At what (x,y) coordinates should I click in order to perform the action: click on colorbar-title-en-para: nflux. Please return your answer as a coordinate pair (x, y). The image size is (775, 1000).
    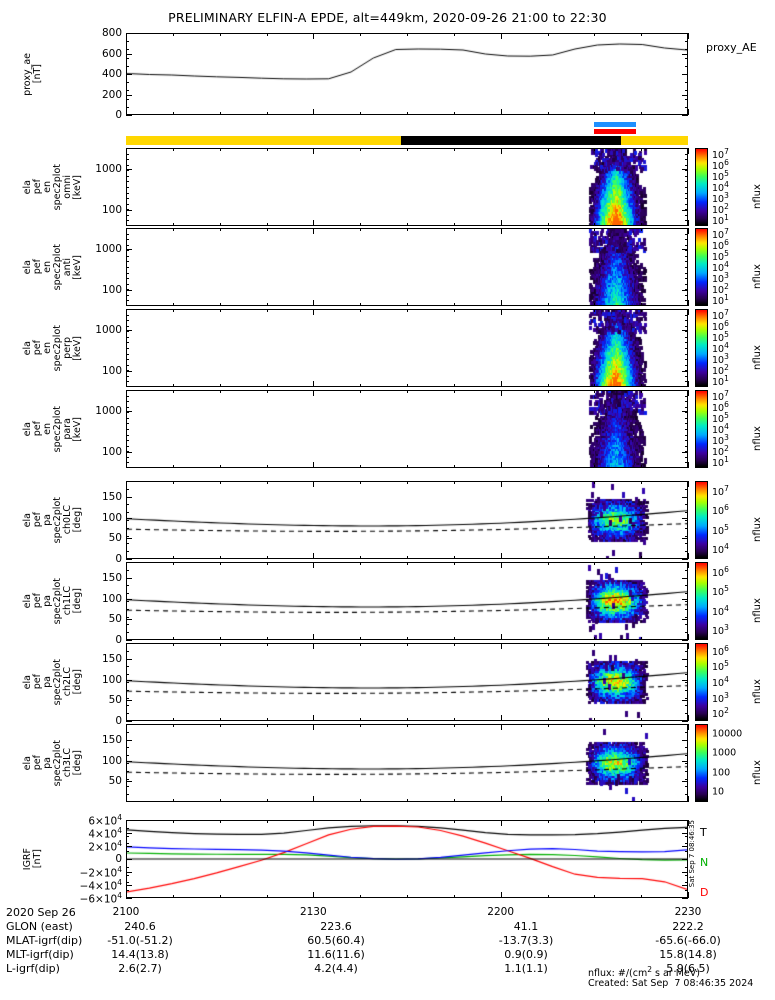
    Looking at the image, I should click on (757, 438).